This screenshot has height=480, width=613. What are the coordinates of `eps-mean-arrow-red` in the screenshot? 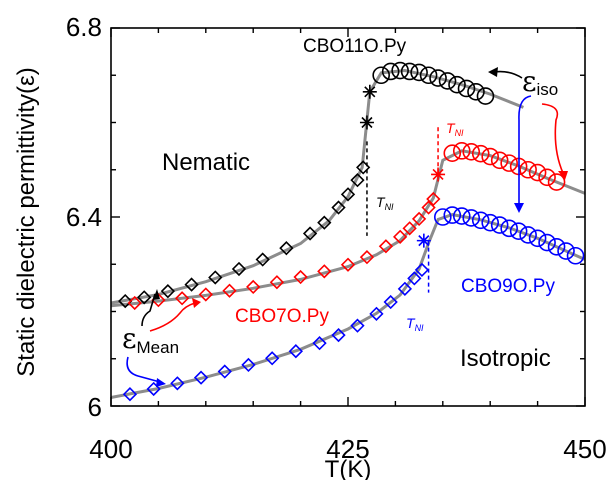 It's located at (172, 317).